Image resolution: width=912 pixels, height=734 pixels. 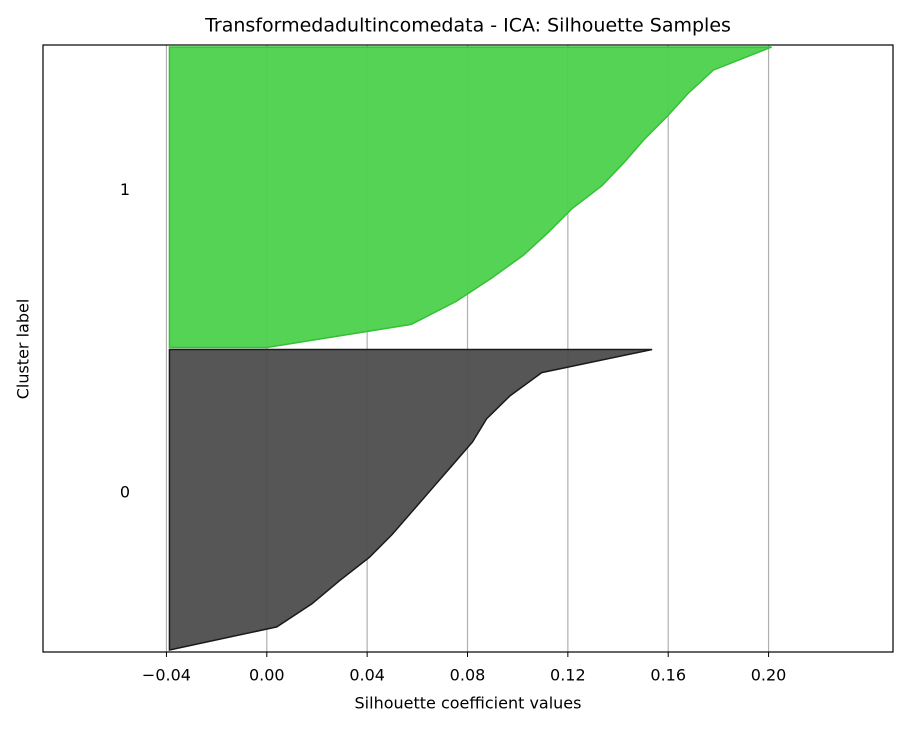 What do you see at coordinates (468, 675) in the screenshot?
I see `x-tick-label: 0.08` at bounding box center [468, 675].